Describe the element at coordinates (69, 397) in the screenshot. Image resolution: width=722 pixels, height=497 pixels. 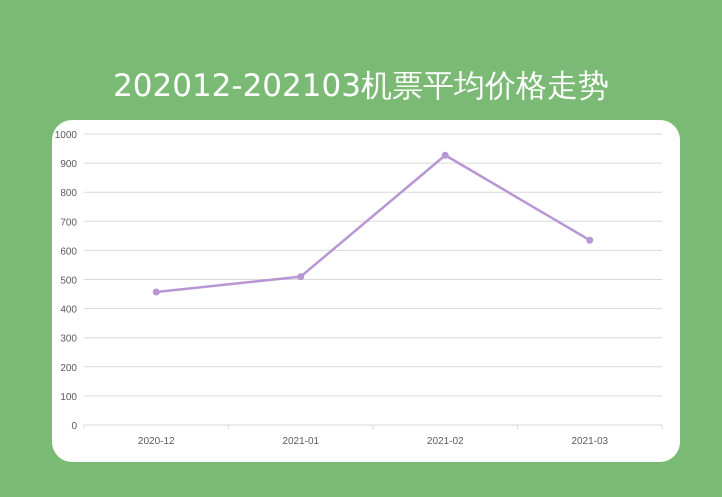
I see `y-tick-label: 100` at that location.